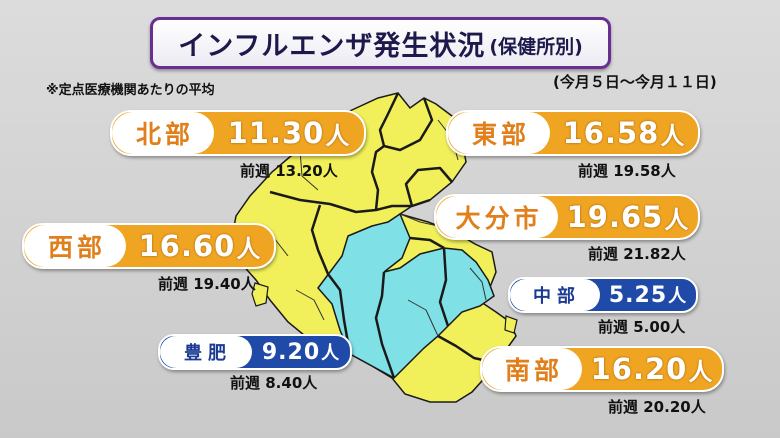 The image size is (780, 438). I want to click on region-name: 大分市, so click(497, 217).